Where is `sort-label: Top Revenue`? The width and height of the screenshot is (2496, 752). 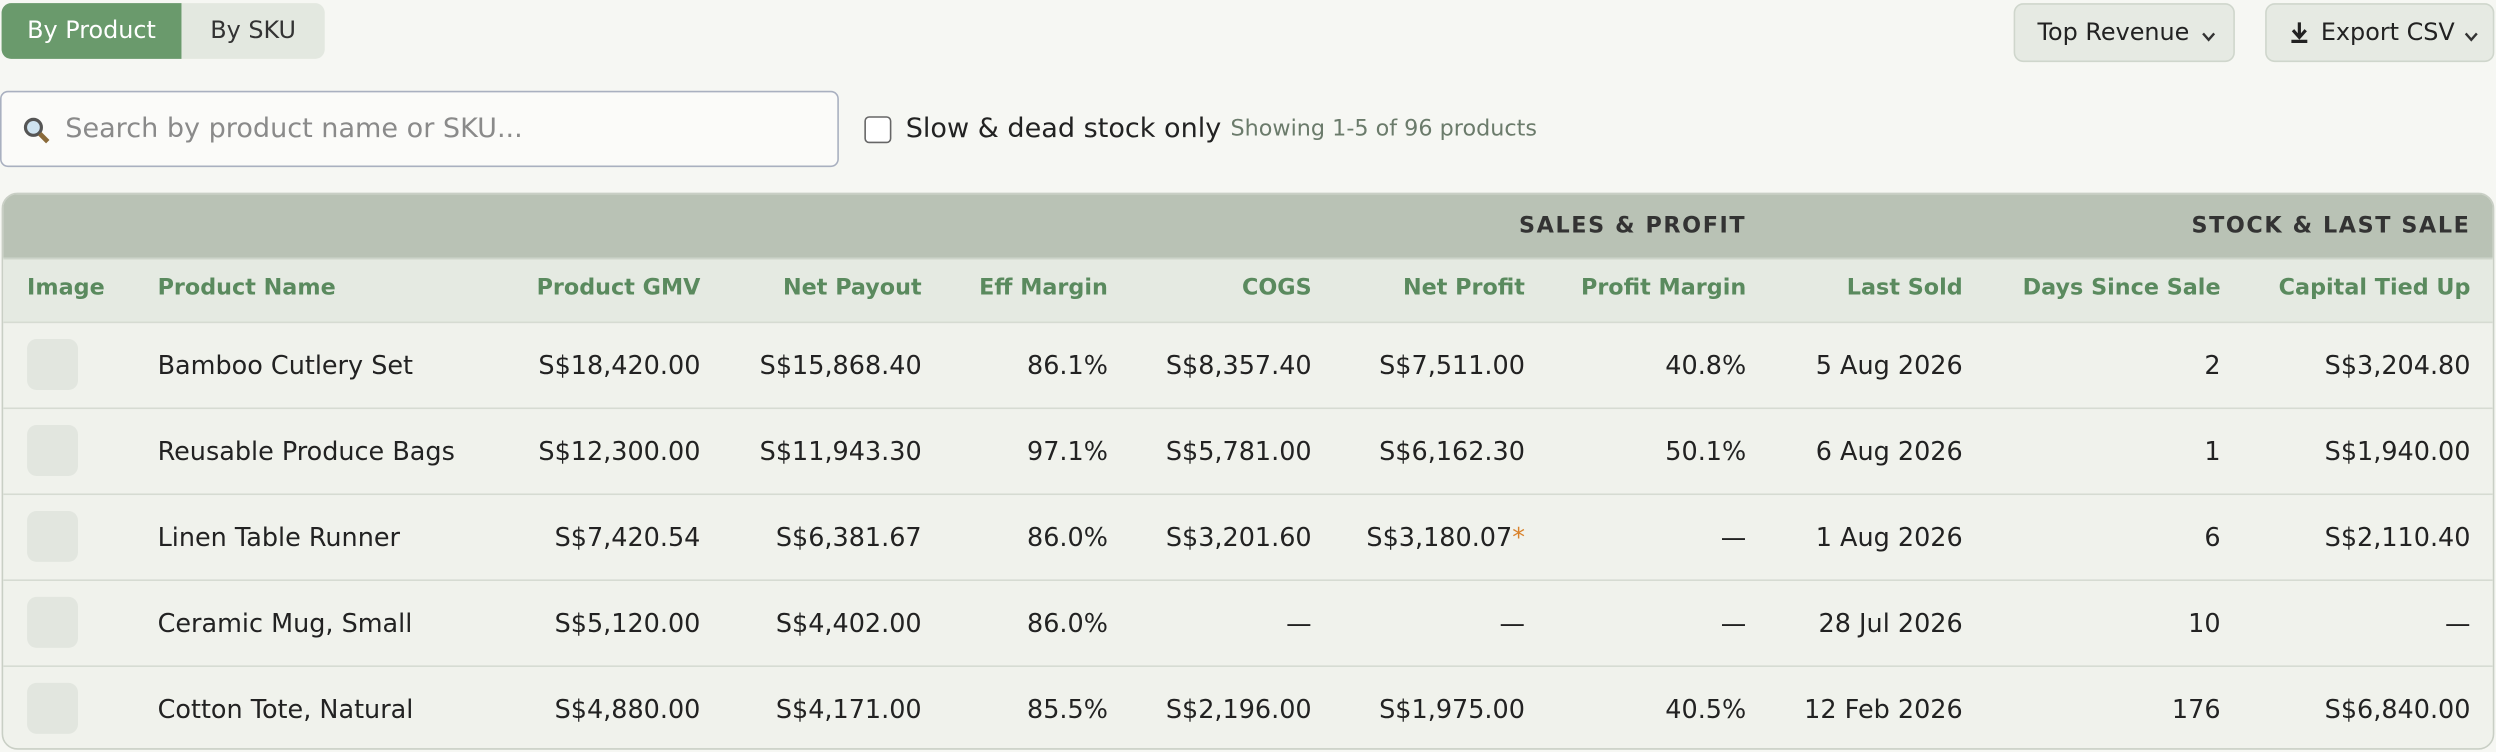 sort-label: Top Revenue is located at coordinates (2113, 32).